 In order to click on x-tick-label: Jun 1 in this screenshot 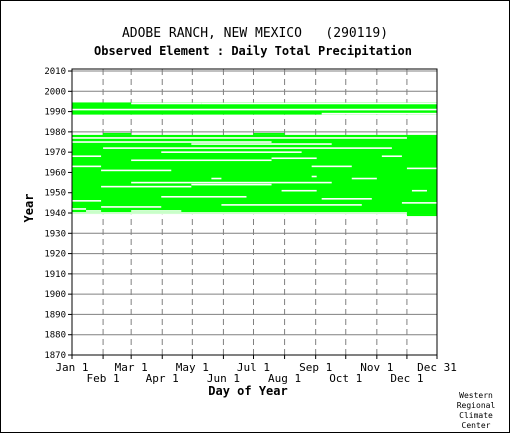, I will do `click(223, 378)`.